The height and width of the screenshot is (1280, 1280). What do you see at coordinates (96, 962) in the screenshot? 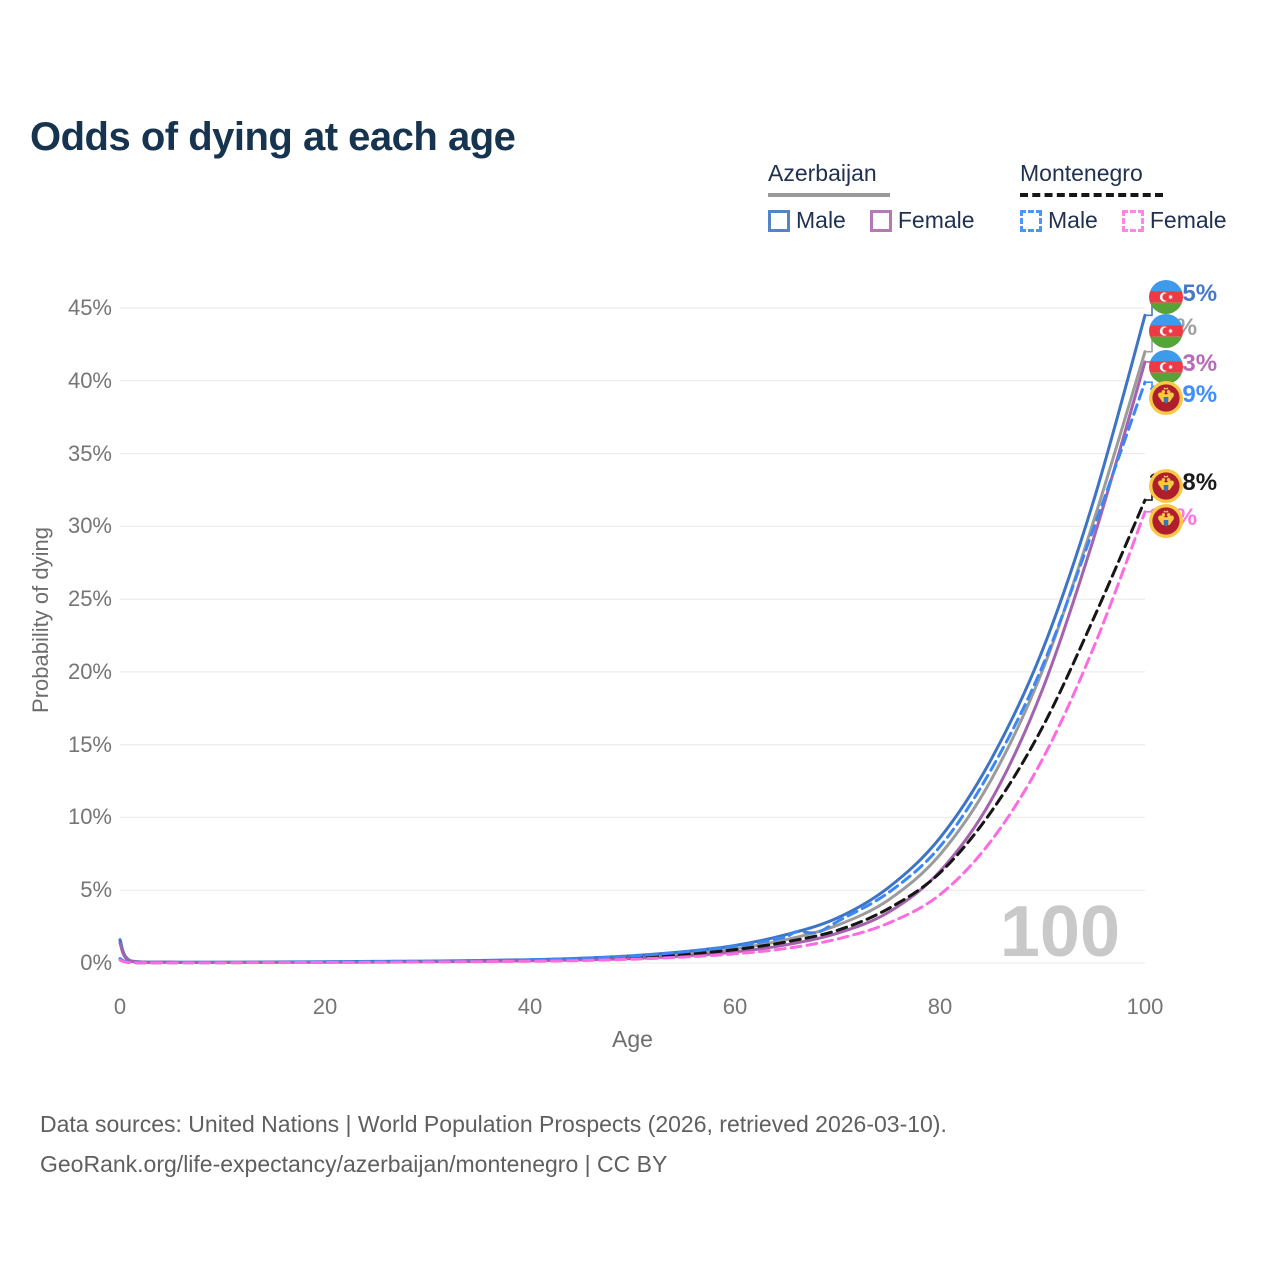
I see `y-tick-label: 0%` at bounding box center [96, 962].